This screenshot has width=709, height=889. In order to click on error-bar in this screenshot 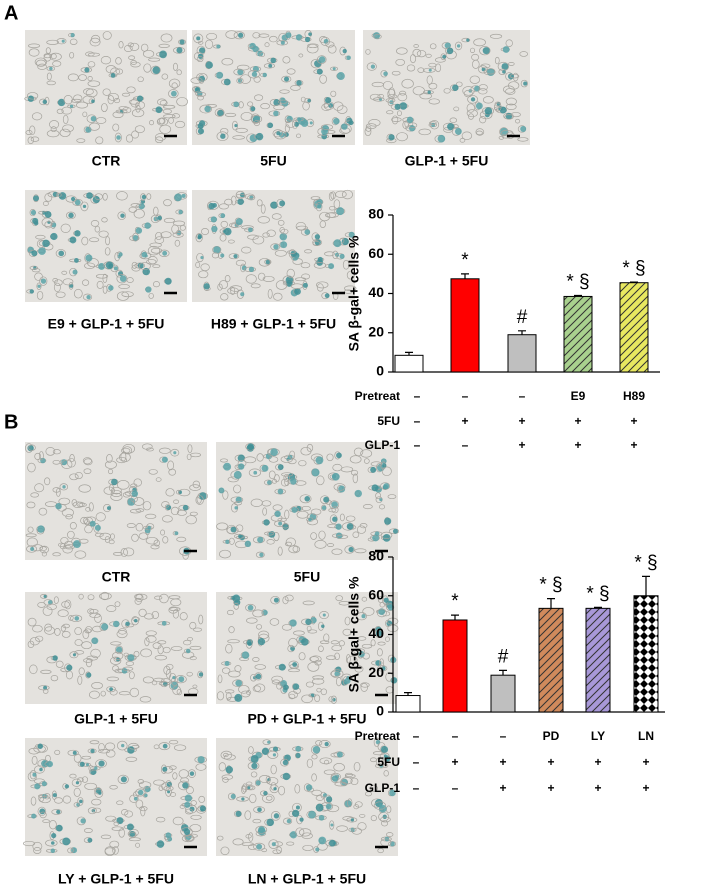, I will do `click(408, 694)`.